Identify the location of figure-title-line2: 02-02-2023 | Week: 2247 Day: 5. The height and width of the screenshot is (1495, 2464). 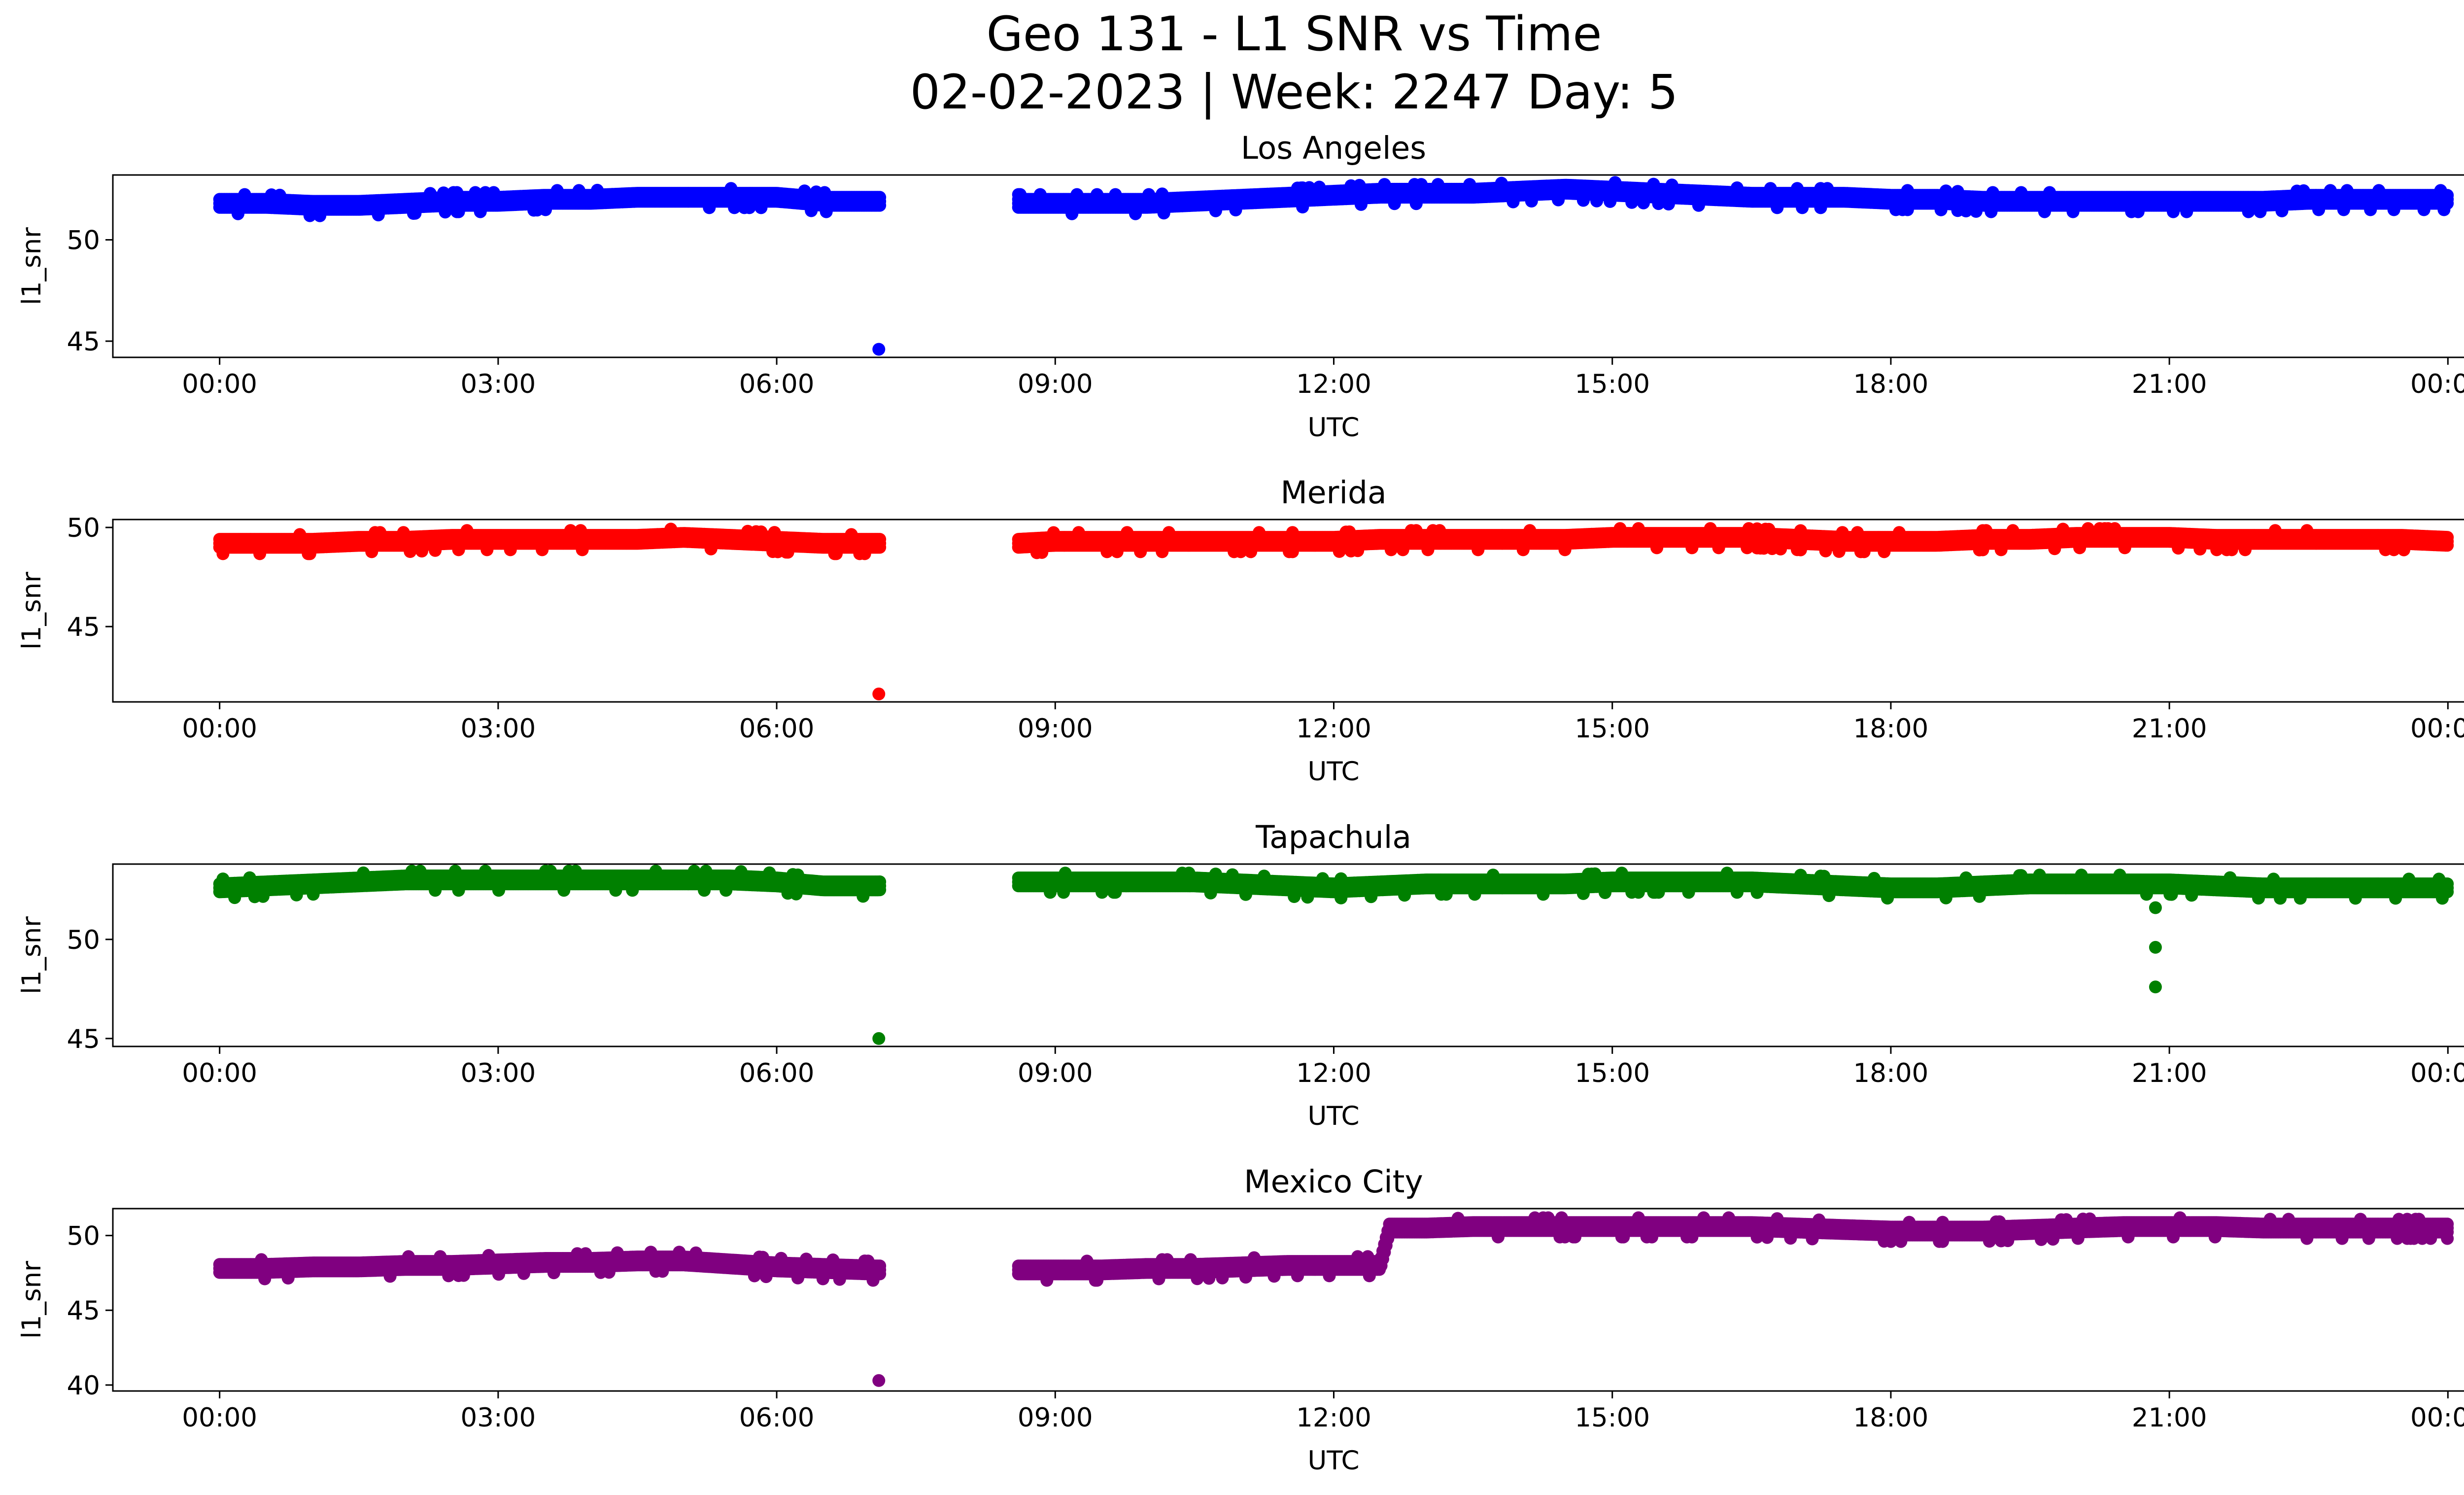
(1294, 92).